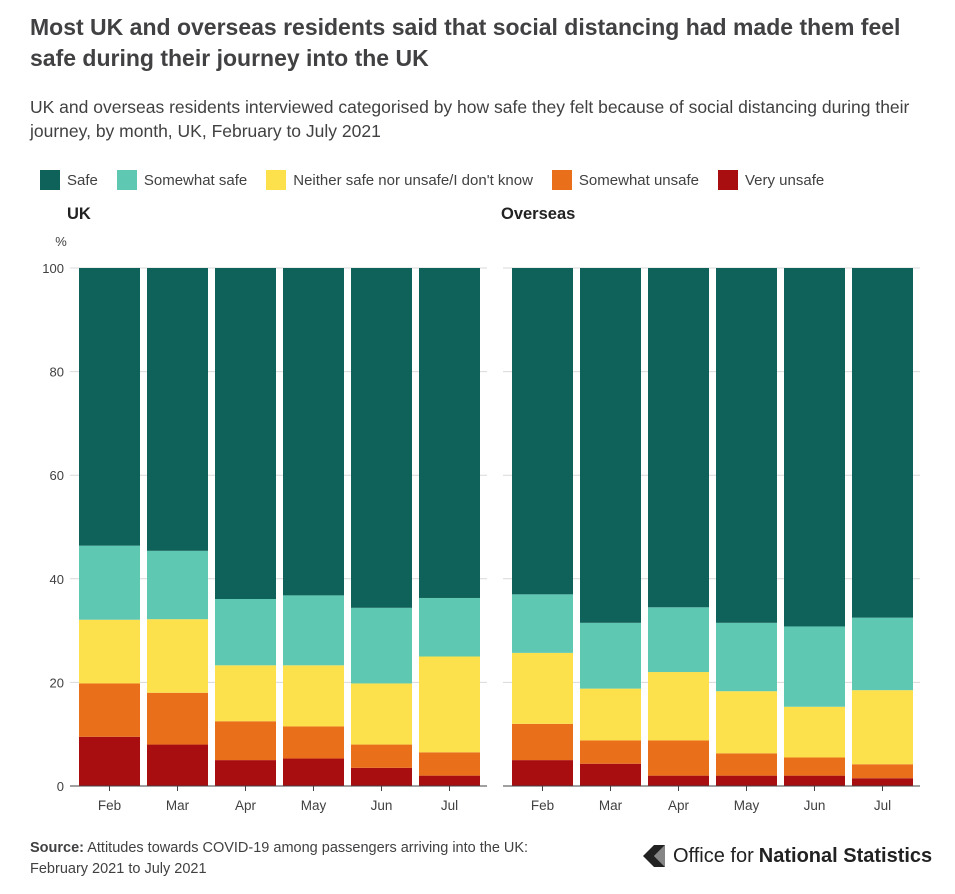 This screenshot has width=955, height=894. Describe the element at coordinates (245, 632) in the screenshot. I see `bar-uk-apr-somewhat-safe` at that location.